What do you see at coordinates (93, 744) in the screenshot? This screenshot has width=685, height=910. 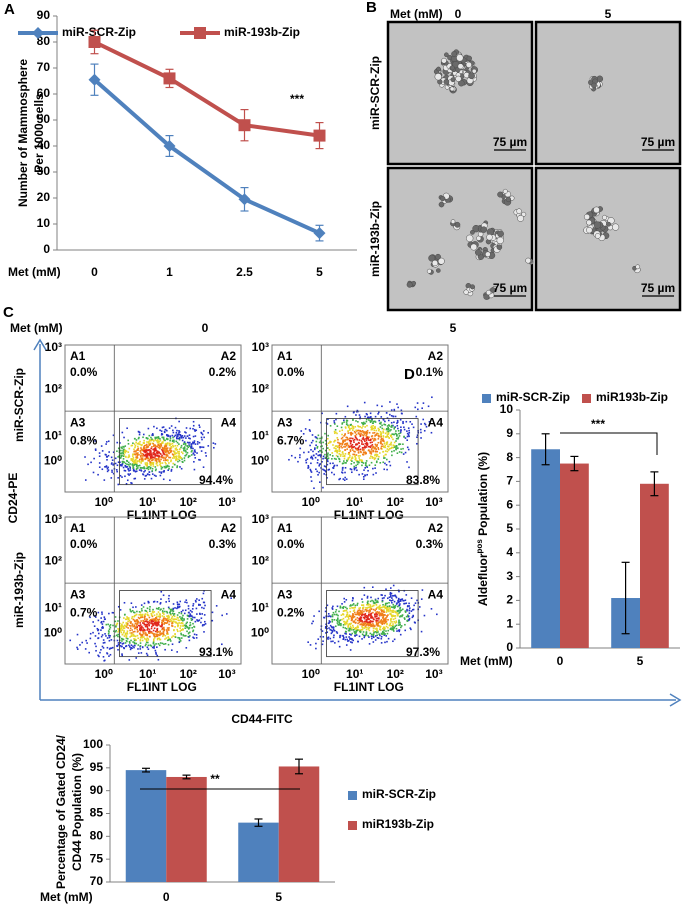 I see `y-tick-label: 100` at bounding box center [93, 744].